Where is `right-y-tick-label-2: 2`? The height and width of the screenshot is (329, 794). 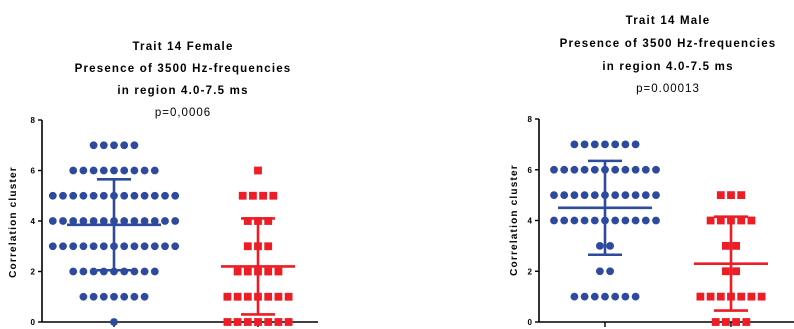
right-y-tick-label-2: 2 is located at coordinates (530, 271).